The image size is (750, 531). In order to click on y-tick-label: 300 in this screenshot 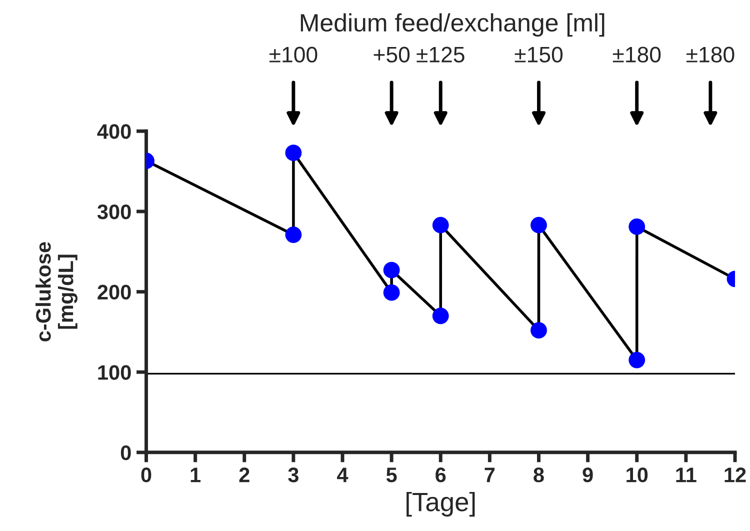, I will do `click(114, 212)`.